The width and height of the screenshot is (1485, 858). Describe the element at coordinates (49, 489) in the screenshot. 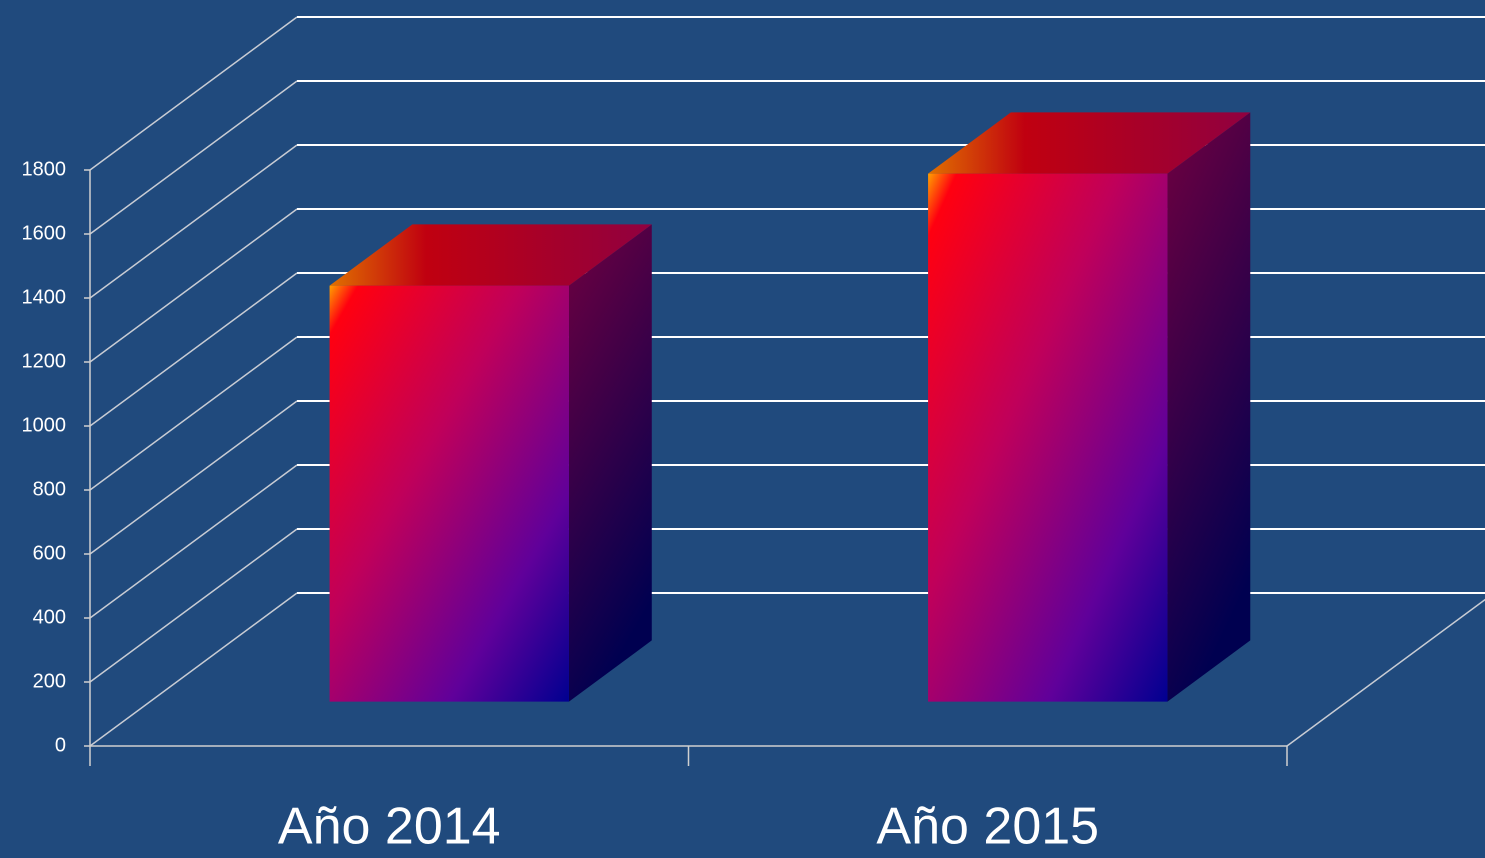

I see `y-tick-label: 800` at that location.